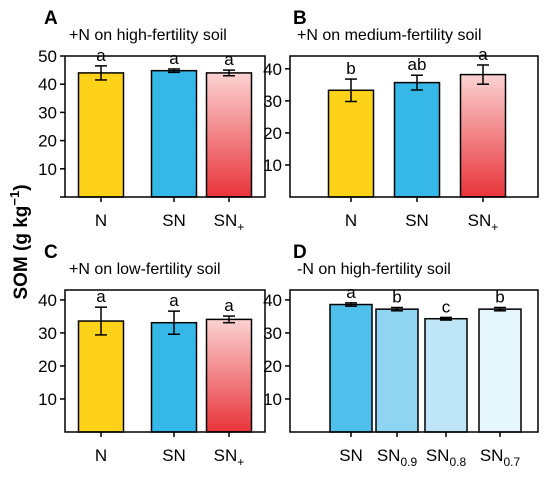 The image size is (550, 485). What do you see at coordinates (51, 252) in the screenshot?
I see `panel-letter-c: C` at bounding box center [51, 252].